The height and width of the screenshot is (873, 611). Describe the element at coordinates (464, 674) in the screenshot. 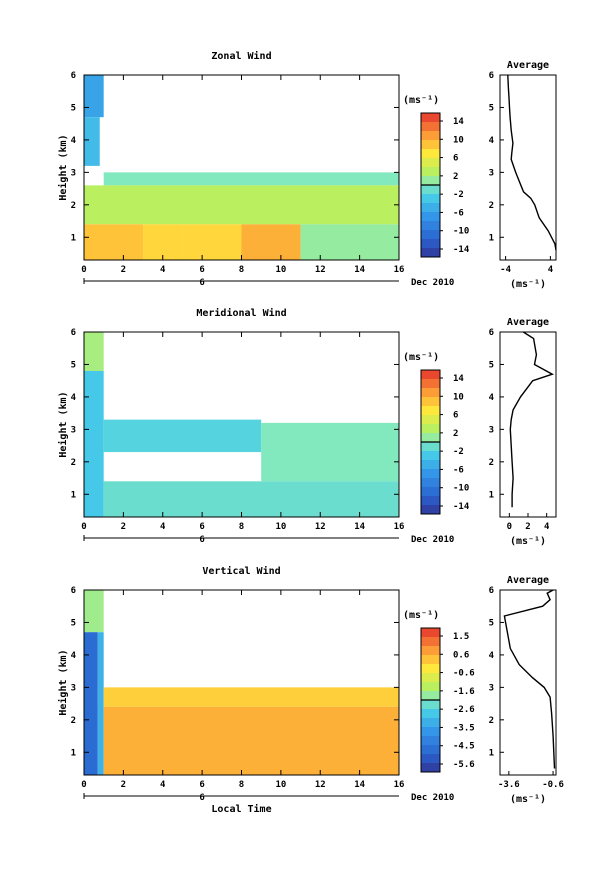

I see `colorbar-tick-label: -0.6` at that location.